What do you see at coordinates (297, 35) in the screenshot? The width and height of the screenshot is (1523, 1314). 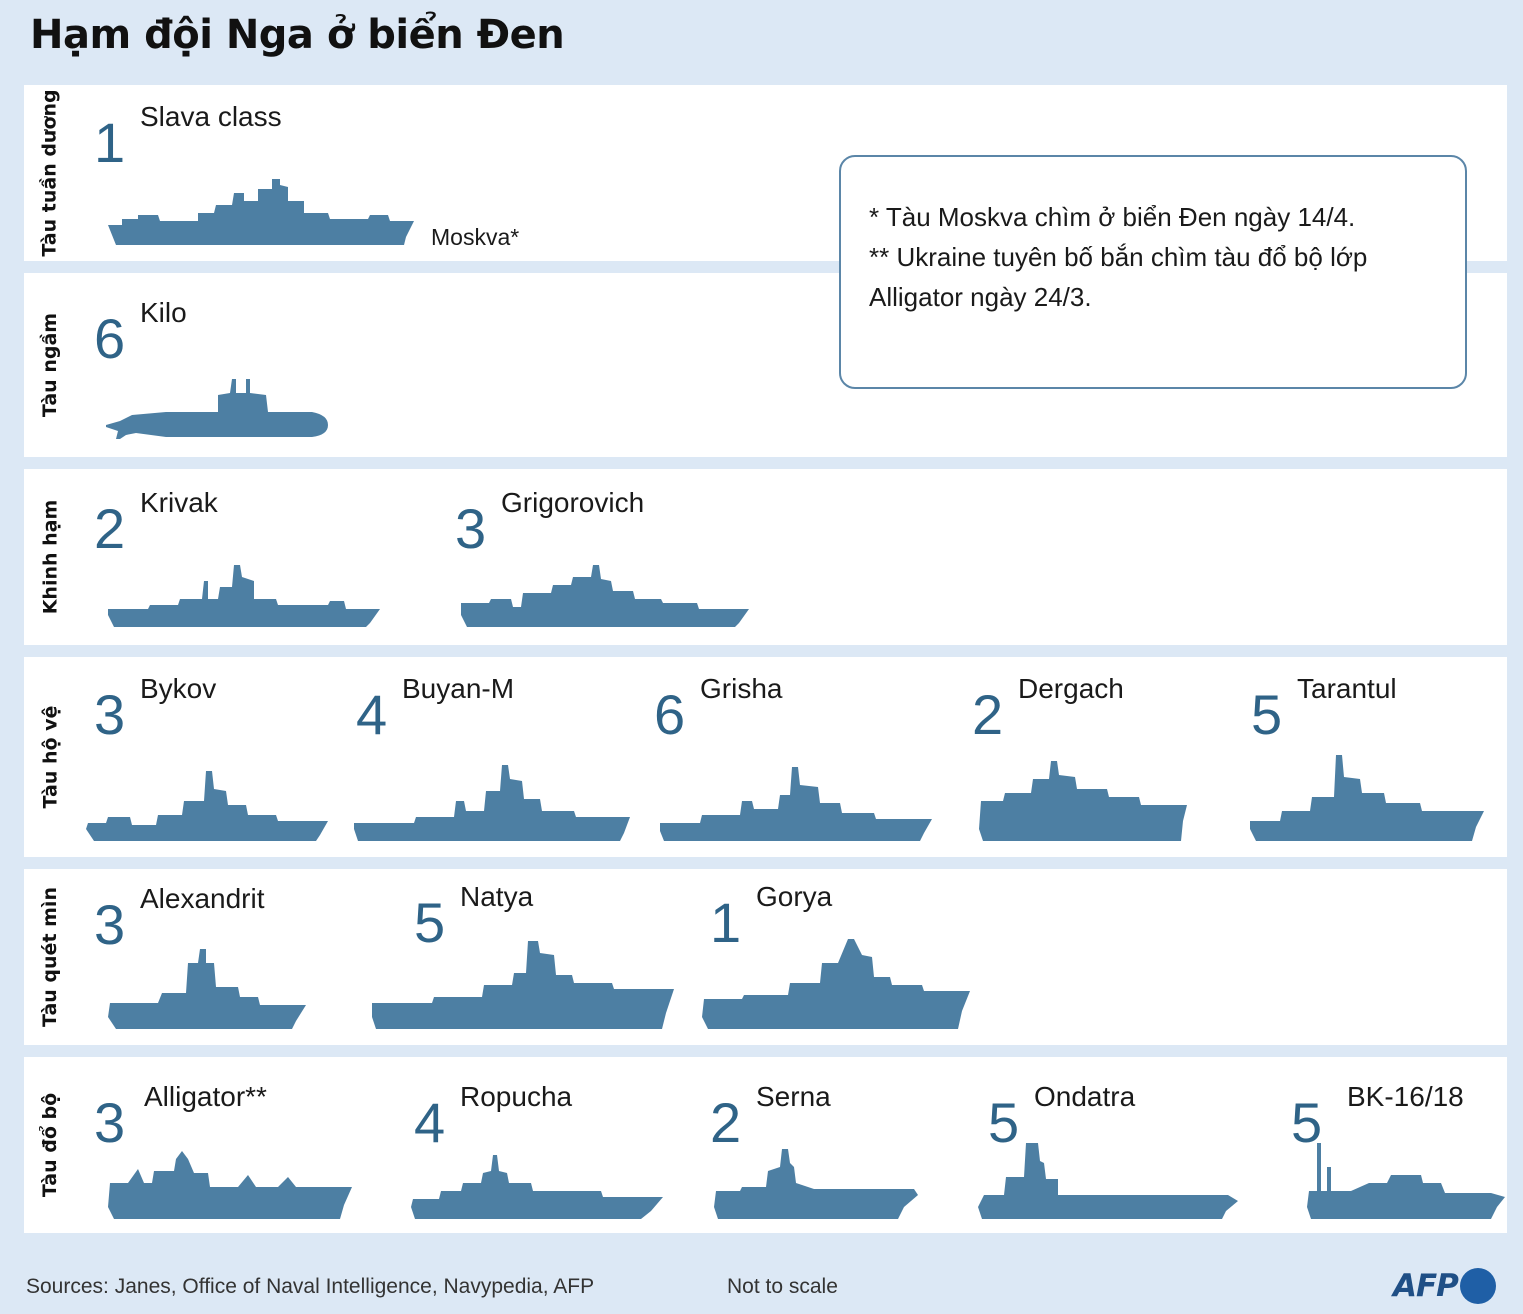 I see `page-title: Hạm đội Nga ở biển Đen` at bounding box center [297, 35].